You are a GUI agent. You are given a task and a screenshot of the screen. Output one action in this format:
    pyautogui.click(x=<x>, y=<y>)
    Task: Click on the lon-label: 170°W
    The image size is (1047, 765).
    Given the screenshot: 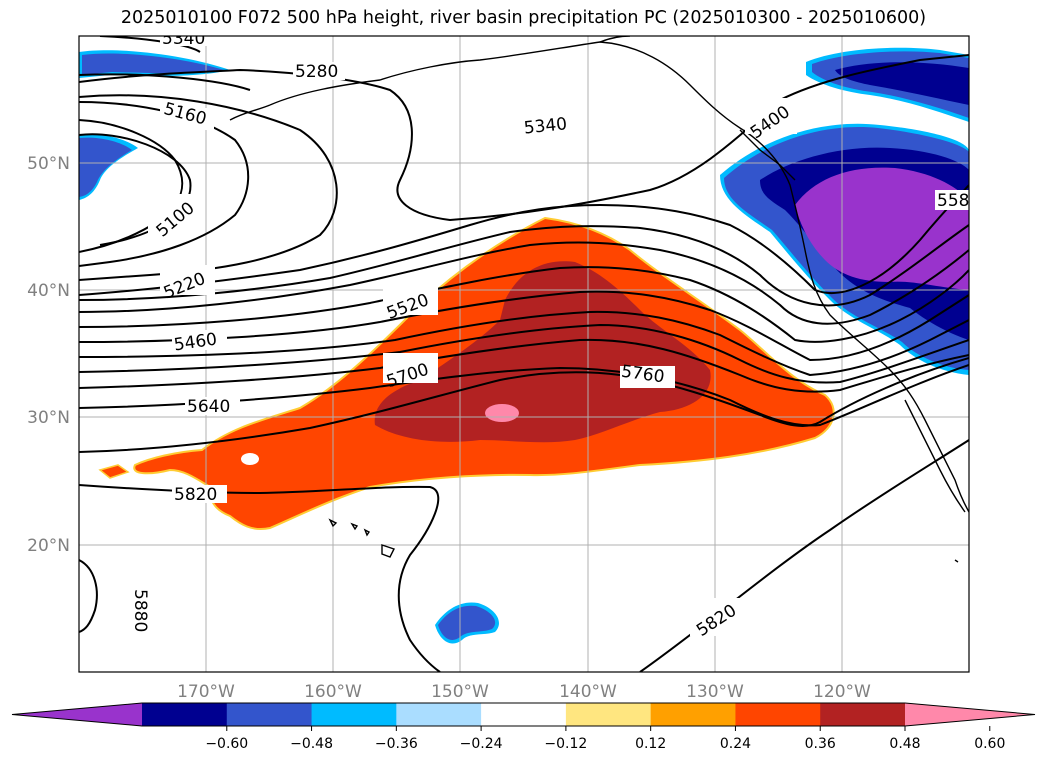 What is the action you would take?
    pyautogui.click(x=206, y=691)
    